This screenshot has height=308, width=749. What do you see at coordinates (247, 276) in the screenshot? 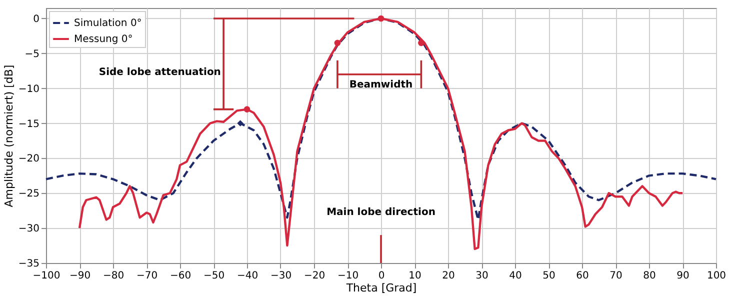
I see `x-tick-label: −40` at bounding box center [247, 276].